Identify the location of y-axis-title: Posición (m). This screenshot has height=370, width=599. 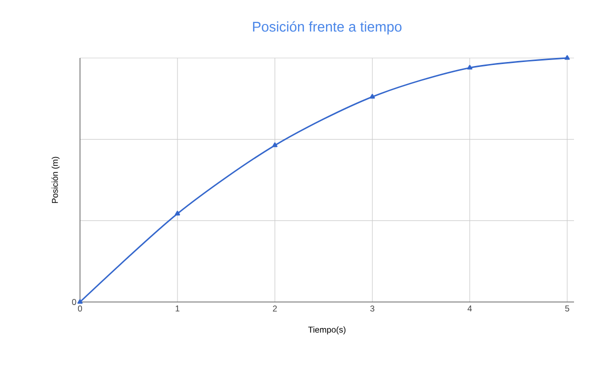
(56, 179).